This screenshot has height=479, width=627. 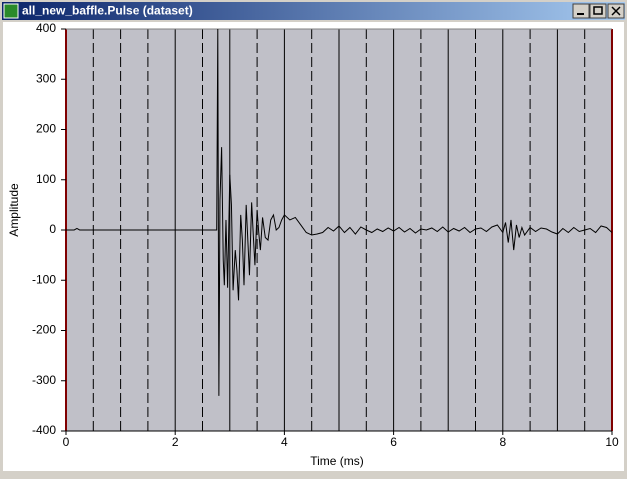 What do you see at coordinates (46, 129) in the screenshot?
I see `y-tick-label: 200` at bounding box center [46, 129].